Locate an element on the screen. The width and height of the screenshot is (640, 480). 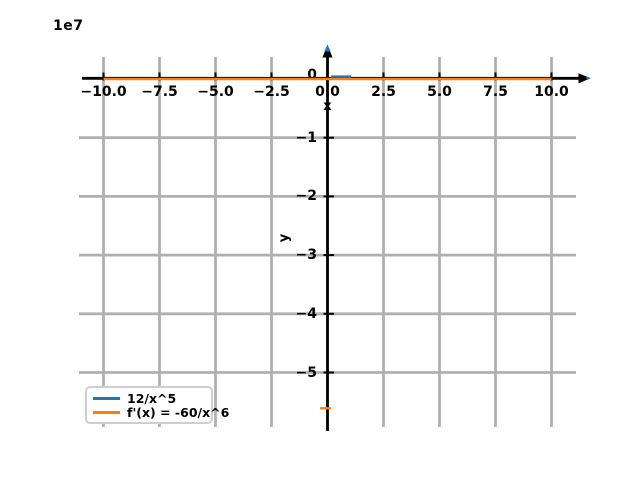
legend-label: 12/x^5 is located at coordinates (152, 398).